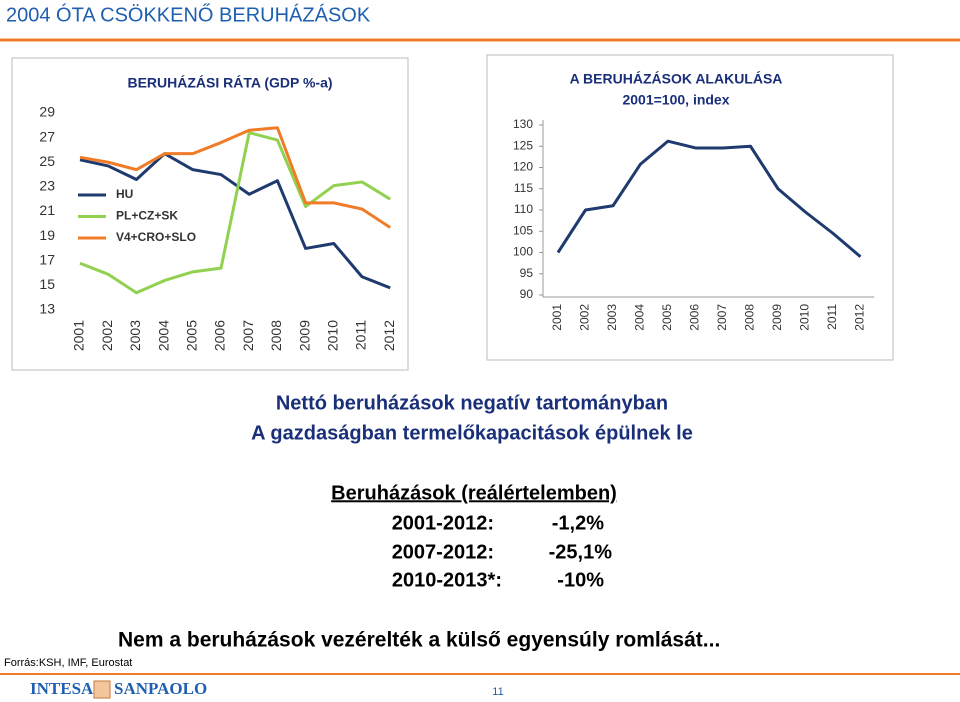  Describe the element at coordinates (527, 294) in the screenshot. I see `y-tick-label: 90` at that location.